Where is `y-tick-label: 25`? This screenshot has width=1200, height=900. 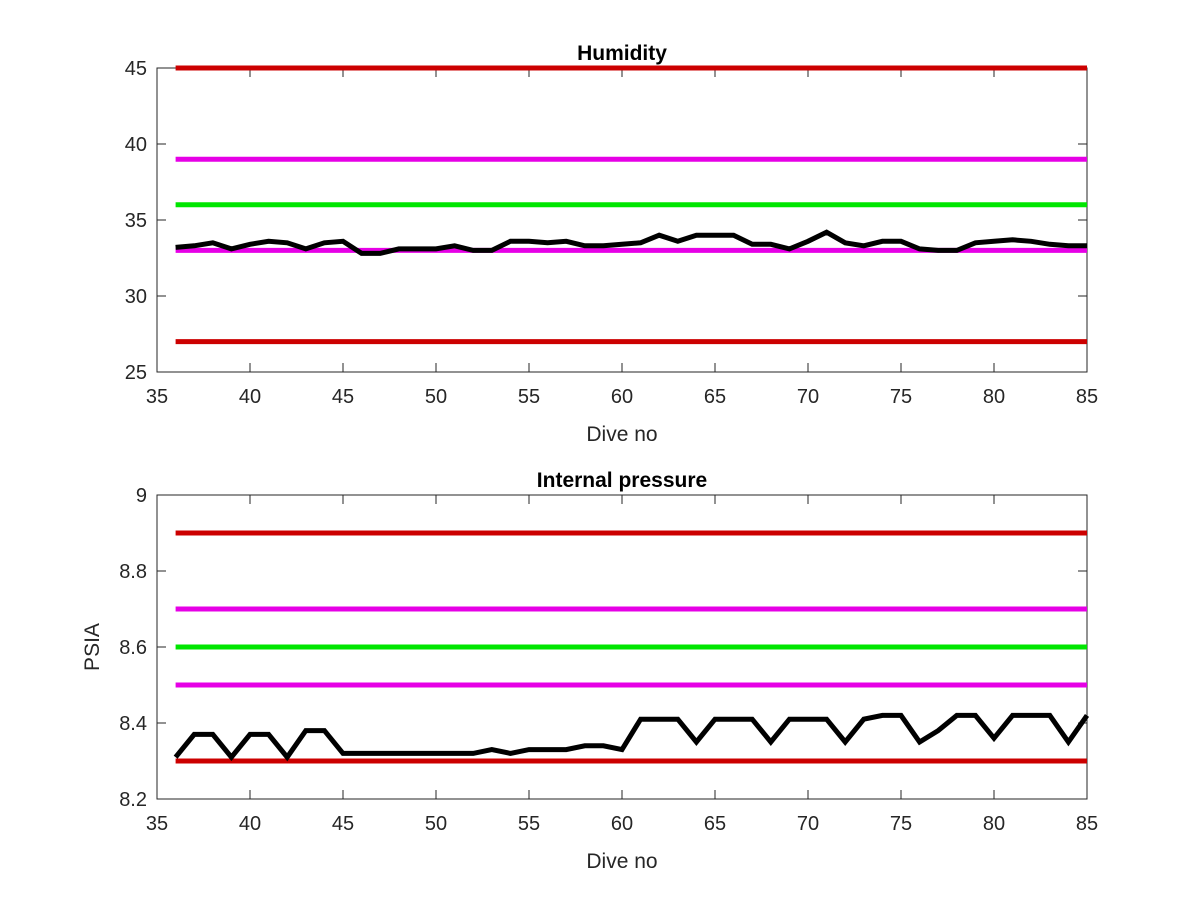
y-tick-label: 25 is located at coordinates (136, 373).